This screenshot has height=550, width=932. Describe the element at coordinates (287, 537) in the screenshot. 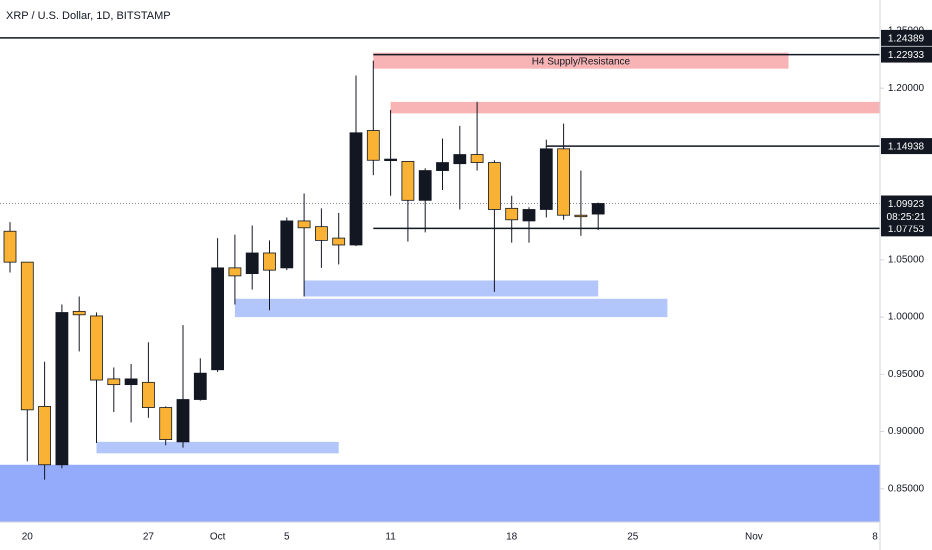

I see `x-tick-label: 5` at that location.